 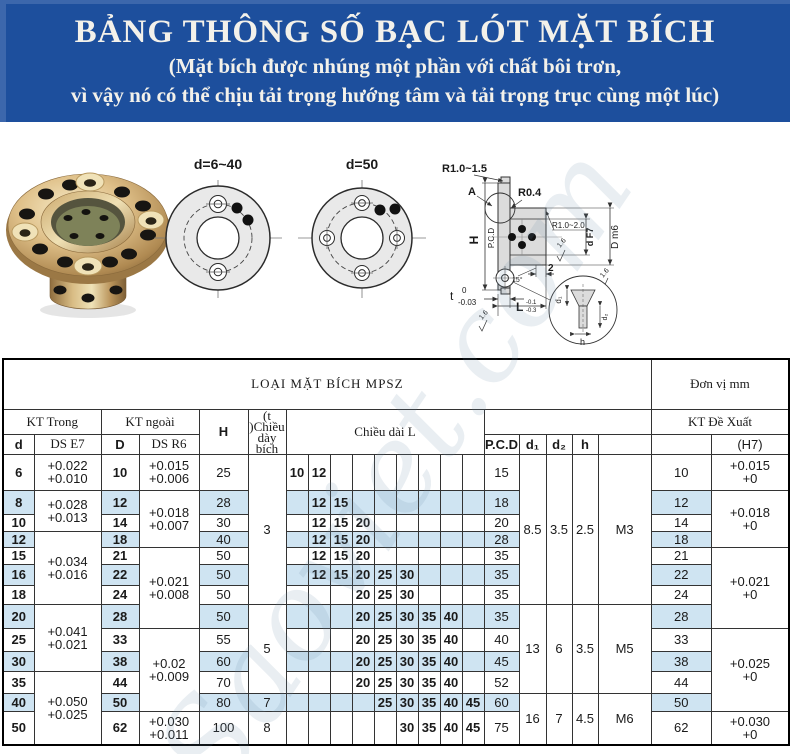 What do you see at coordinates (396, 444) in the screenshot?
I see `header-row-2: d DS E7 D DS R6 P.C.D d₁ d₂ h (H7)` at bounding box center [396, 444].